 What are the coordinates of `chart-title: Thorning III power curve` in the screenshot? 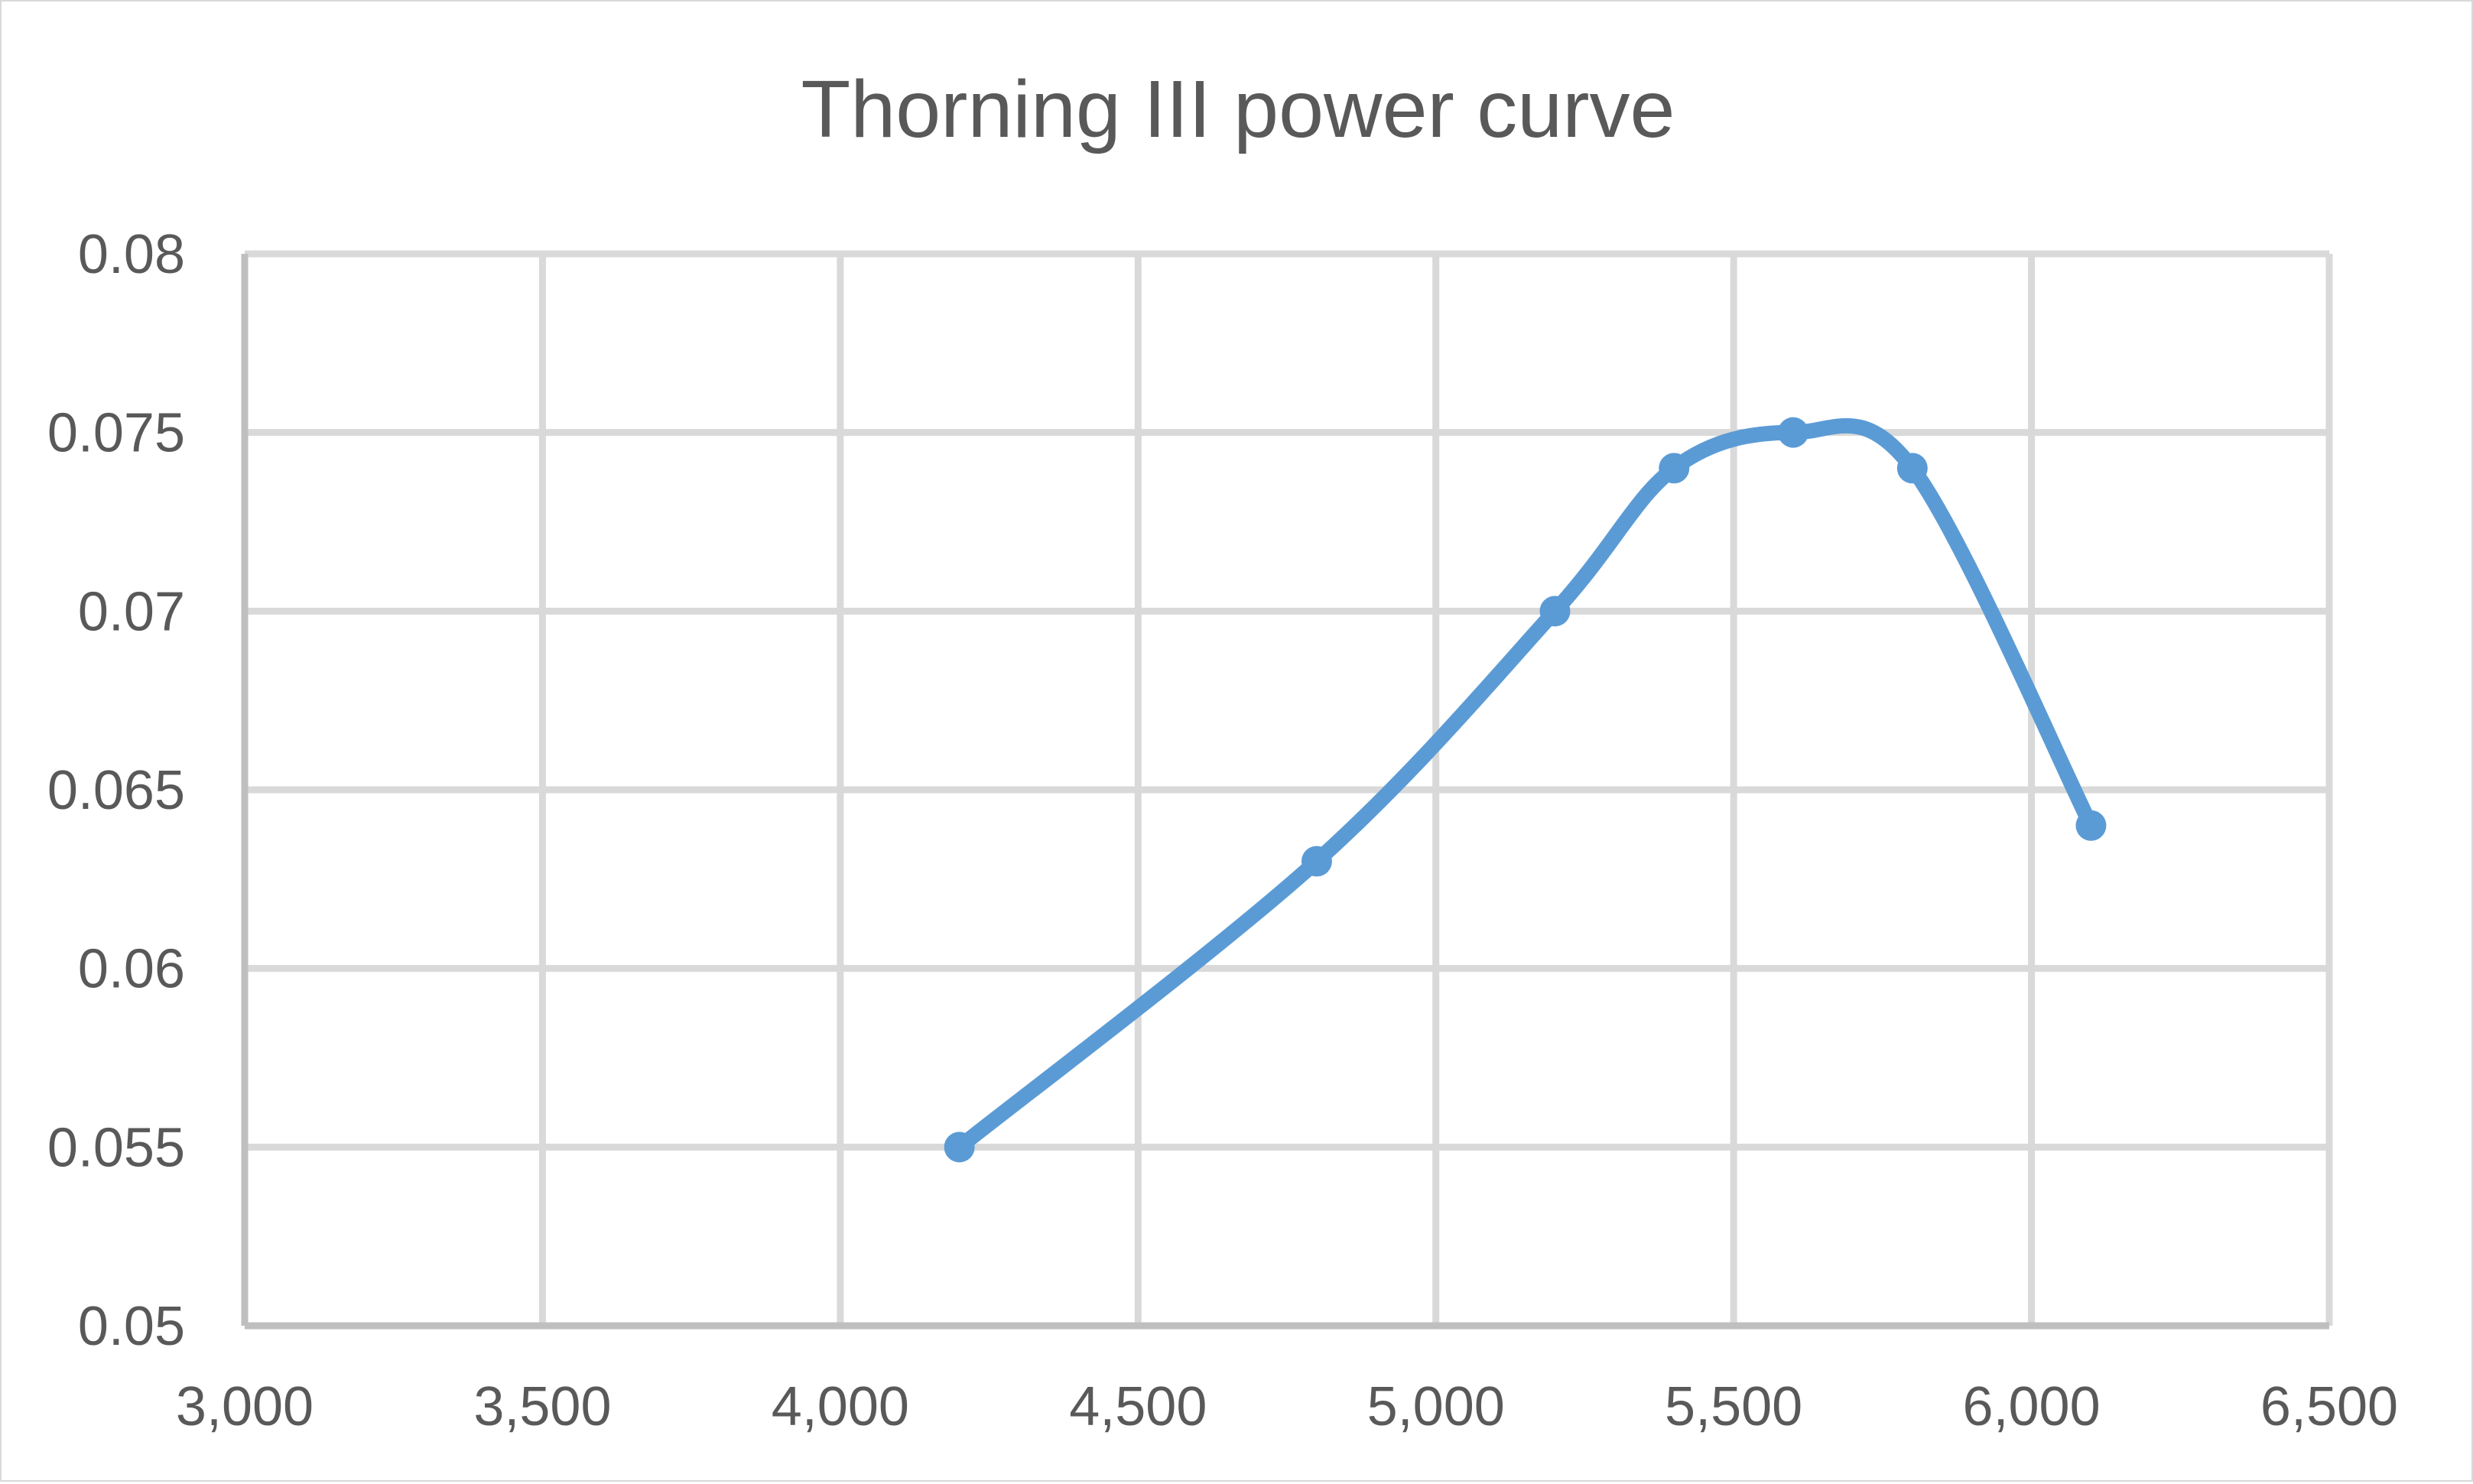 It's located at (1238, 109).